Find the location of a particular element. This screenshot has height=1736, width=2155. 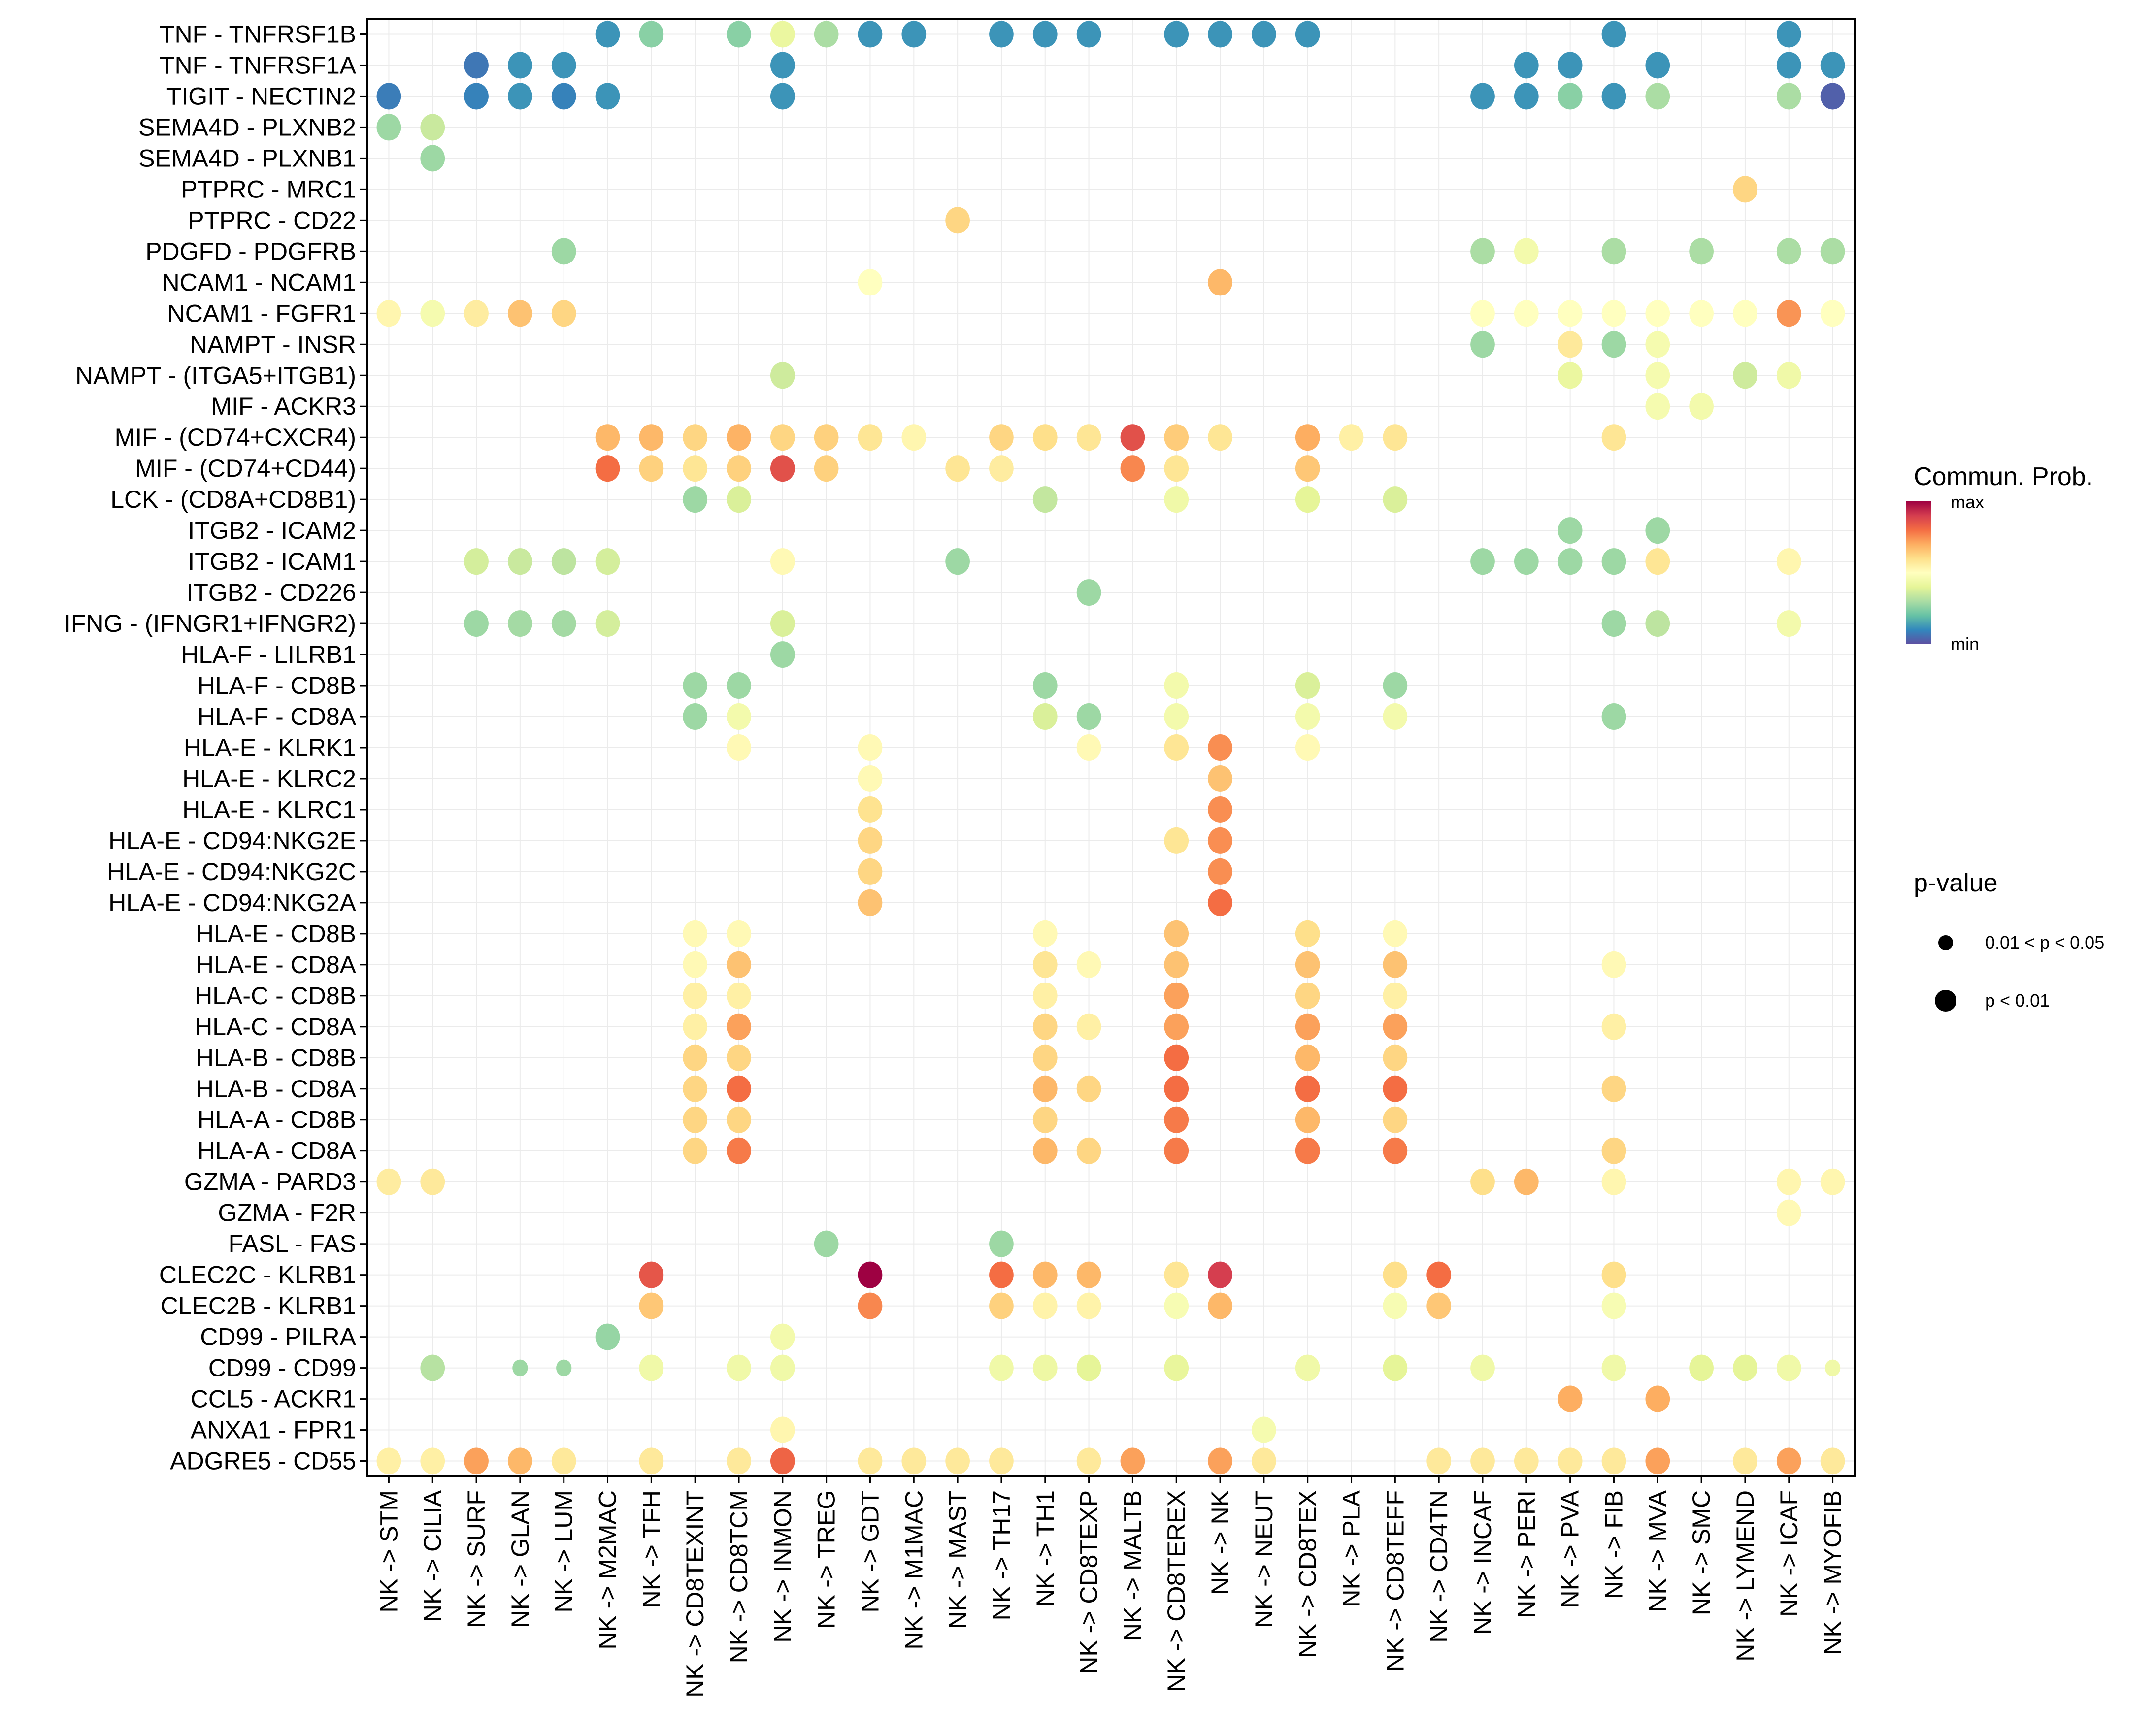

x-tick-label: NK -> TFH is located at coordinates (651, 1549).